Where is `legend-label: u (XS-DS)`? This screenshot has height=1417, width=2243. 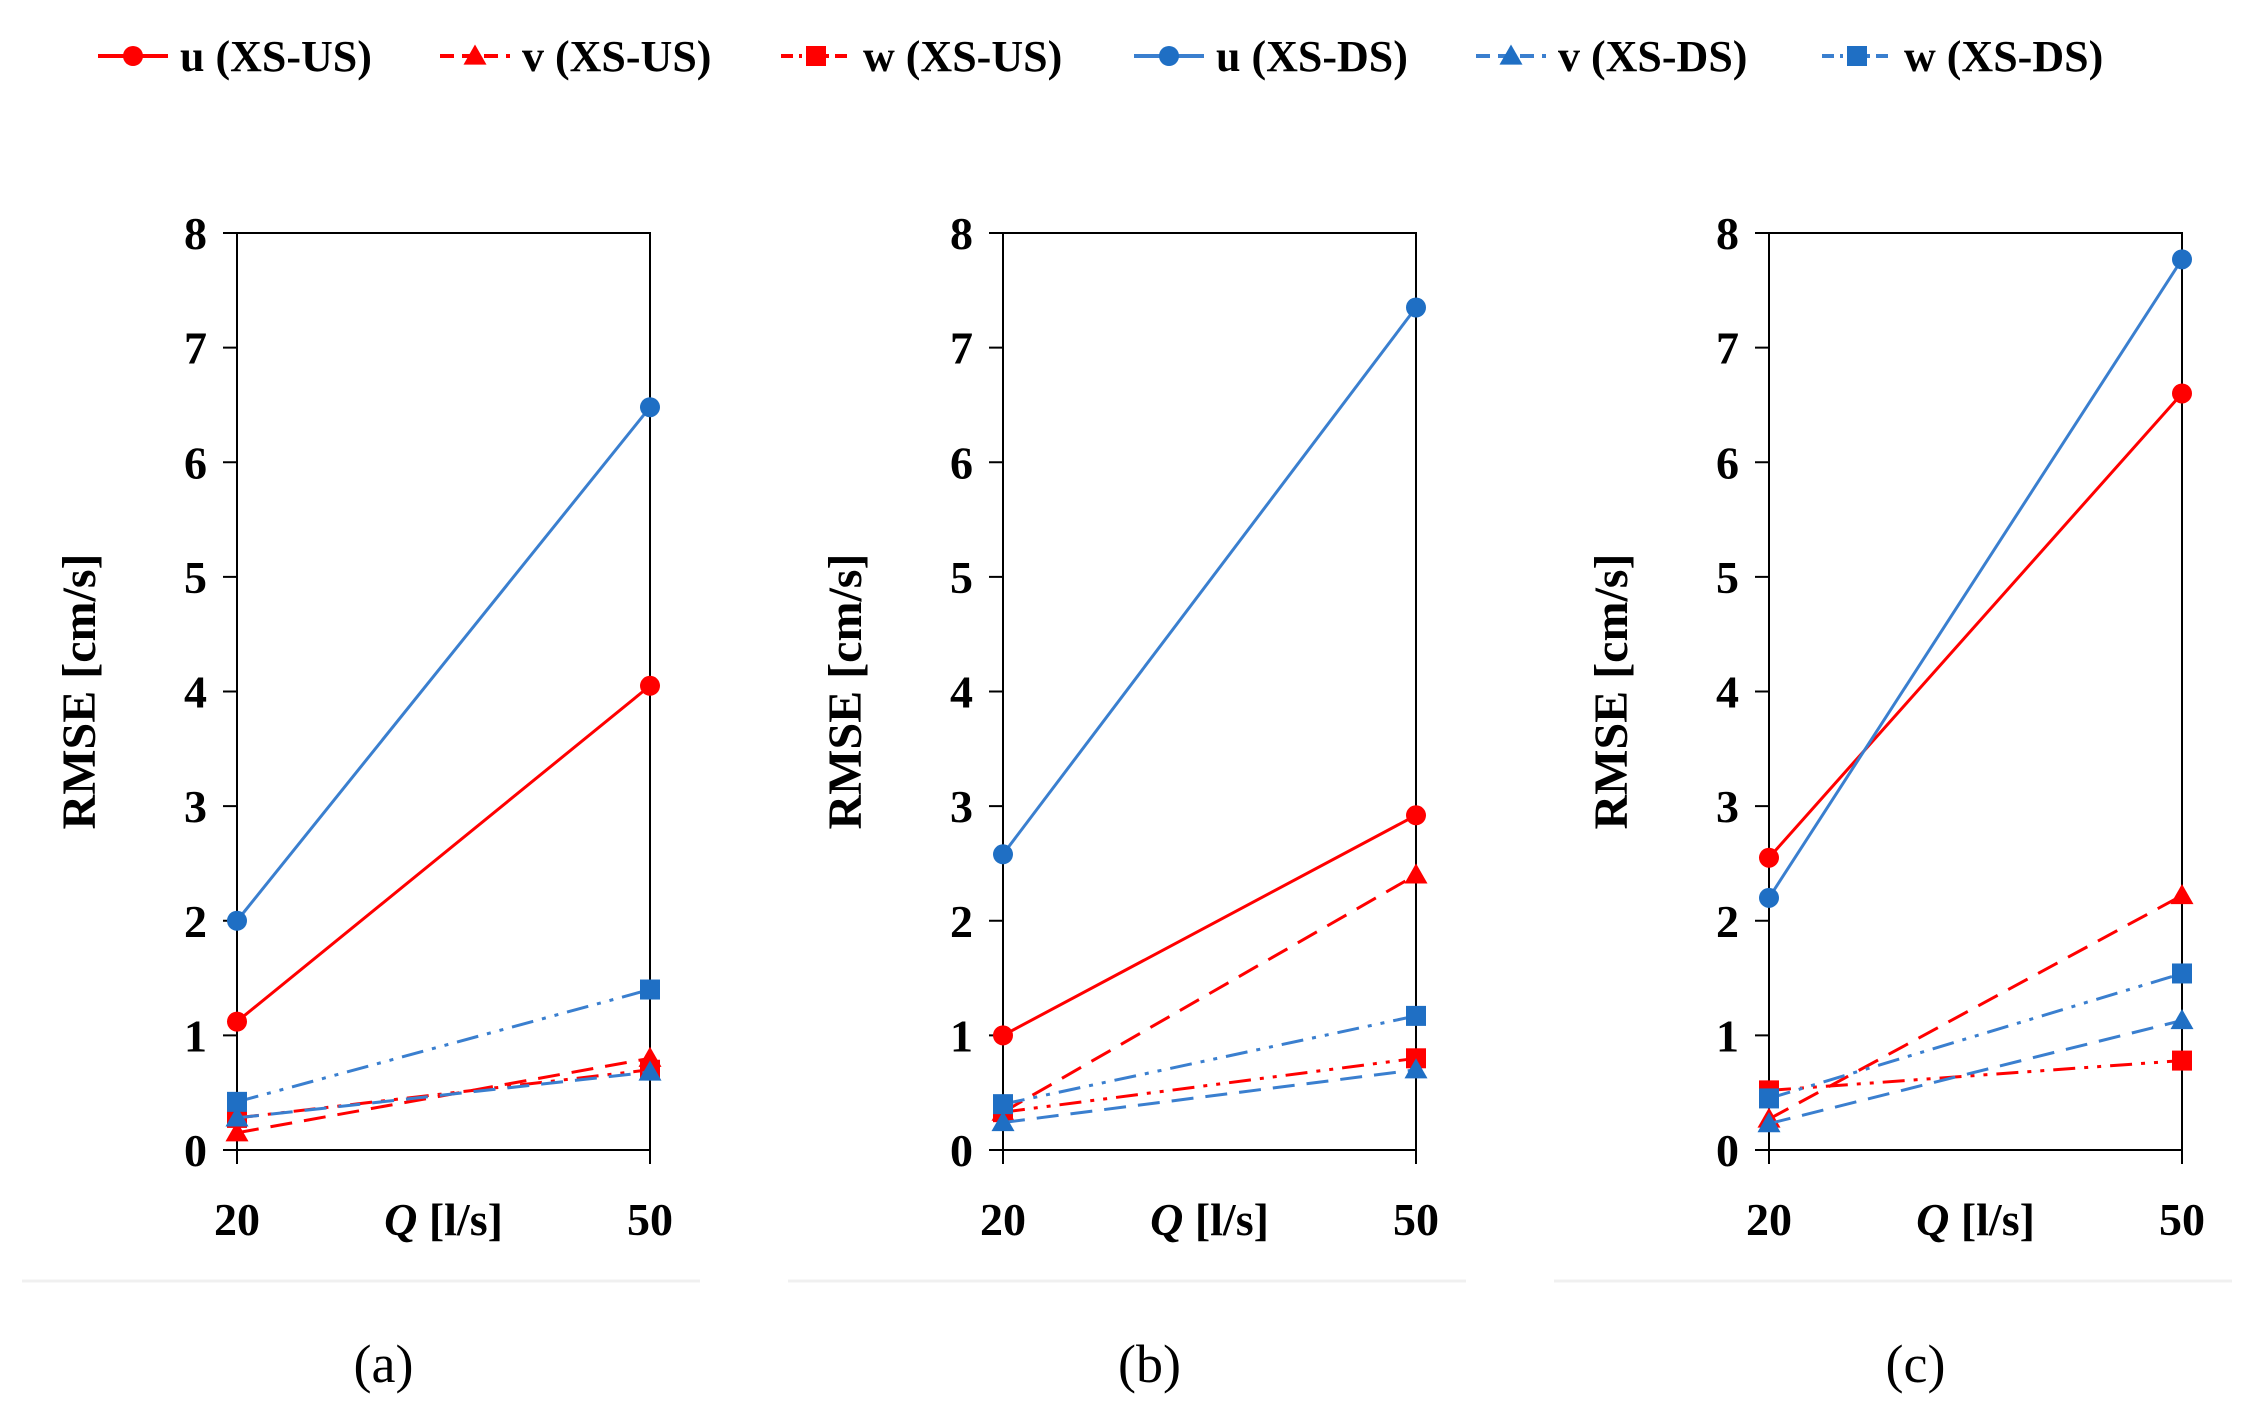
legend-label: u (XS-DS) is located at coordinates (1312, 56).